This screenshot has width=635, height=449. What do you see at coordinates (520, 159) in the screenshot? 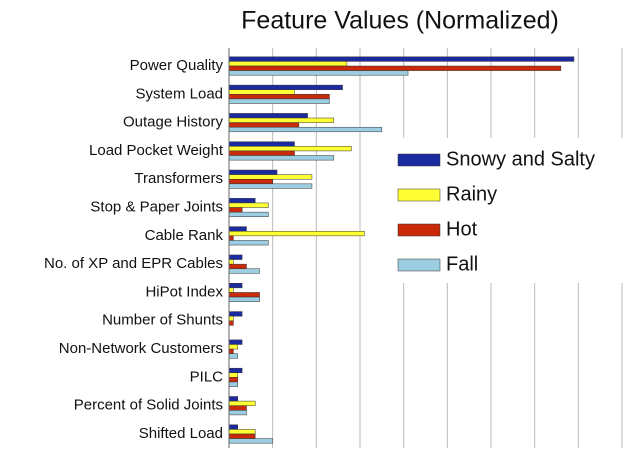
I see `legend-label: Snowy and Salty` at bounding box center [520, 159].